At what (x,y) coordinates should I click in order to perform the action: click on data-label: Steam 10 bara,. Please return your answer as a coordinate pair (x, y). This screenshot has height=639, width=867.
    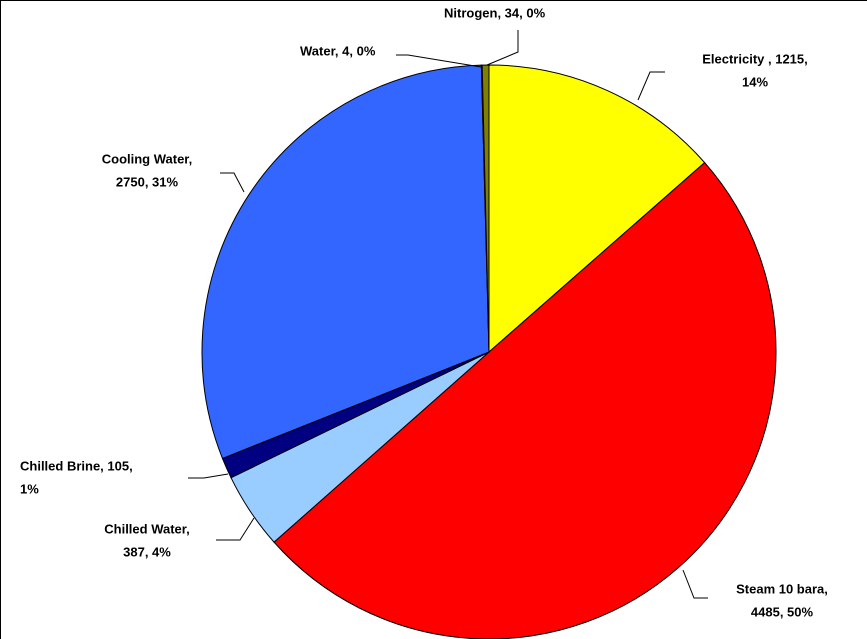
    Looking at the image, I should click on (782, 588).